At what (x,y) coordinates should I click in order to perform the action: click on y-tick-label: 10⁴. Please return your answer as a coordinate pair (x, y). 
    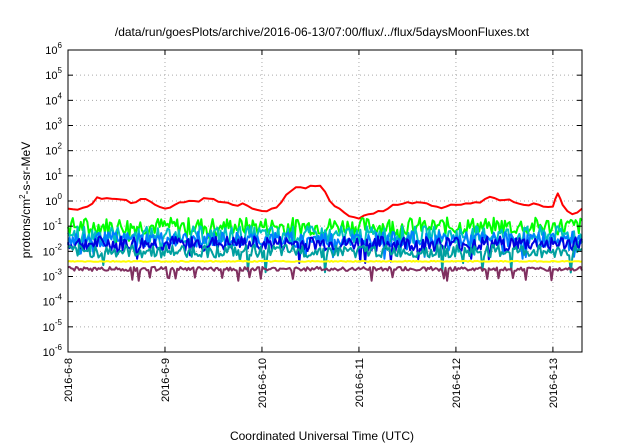
    Looking at the image, I should click on (53, 99).